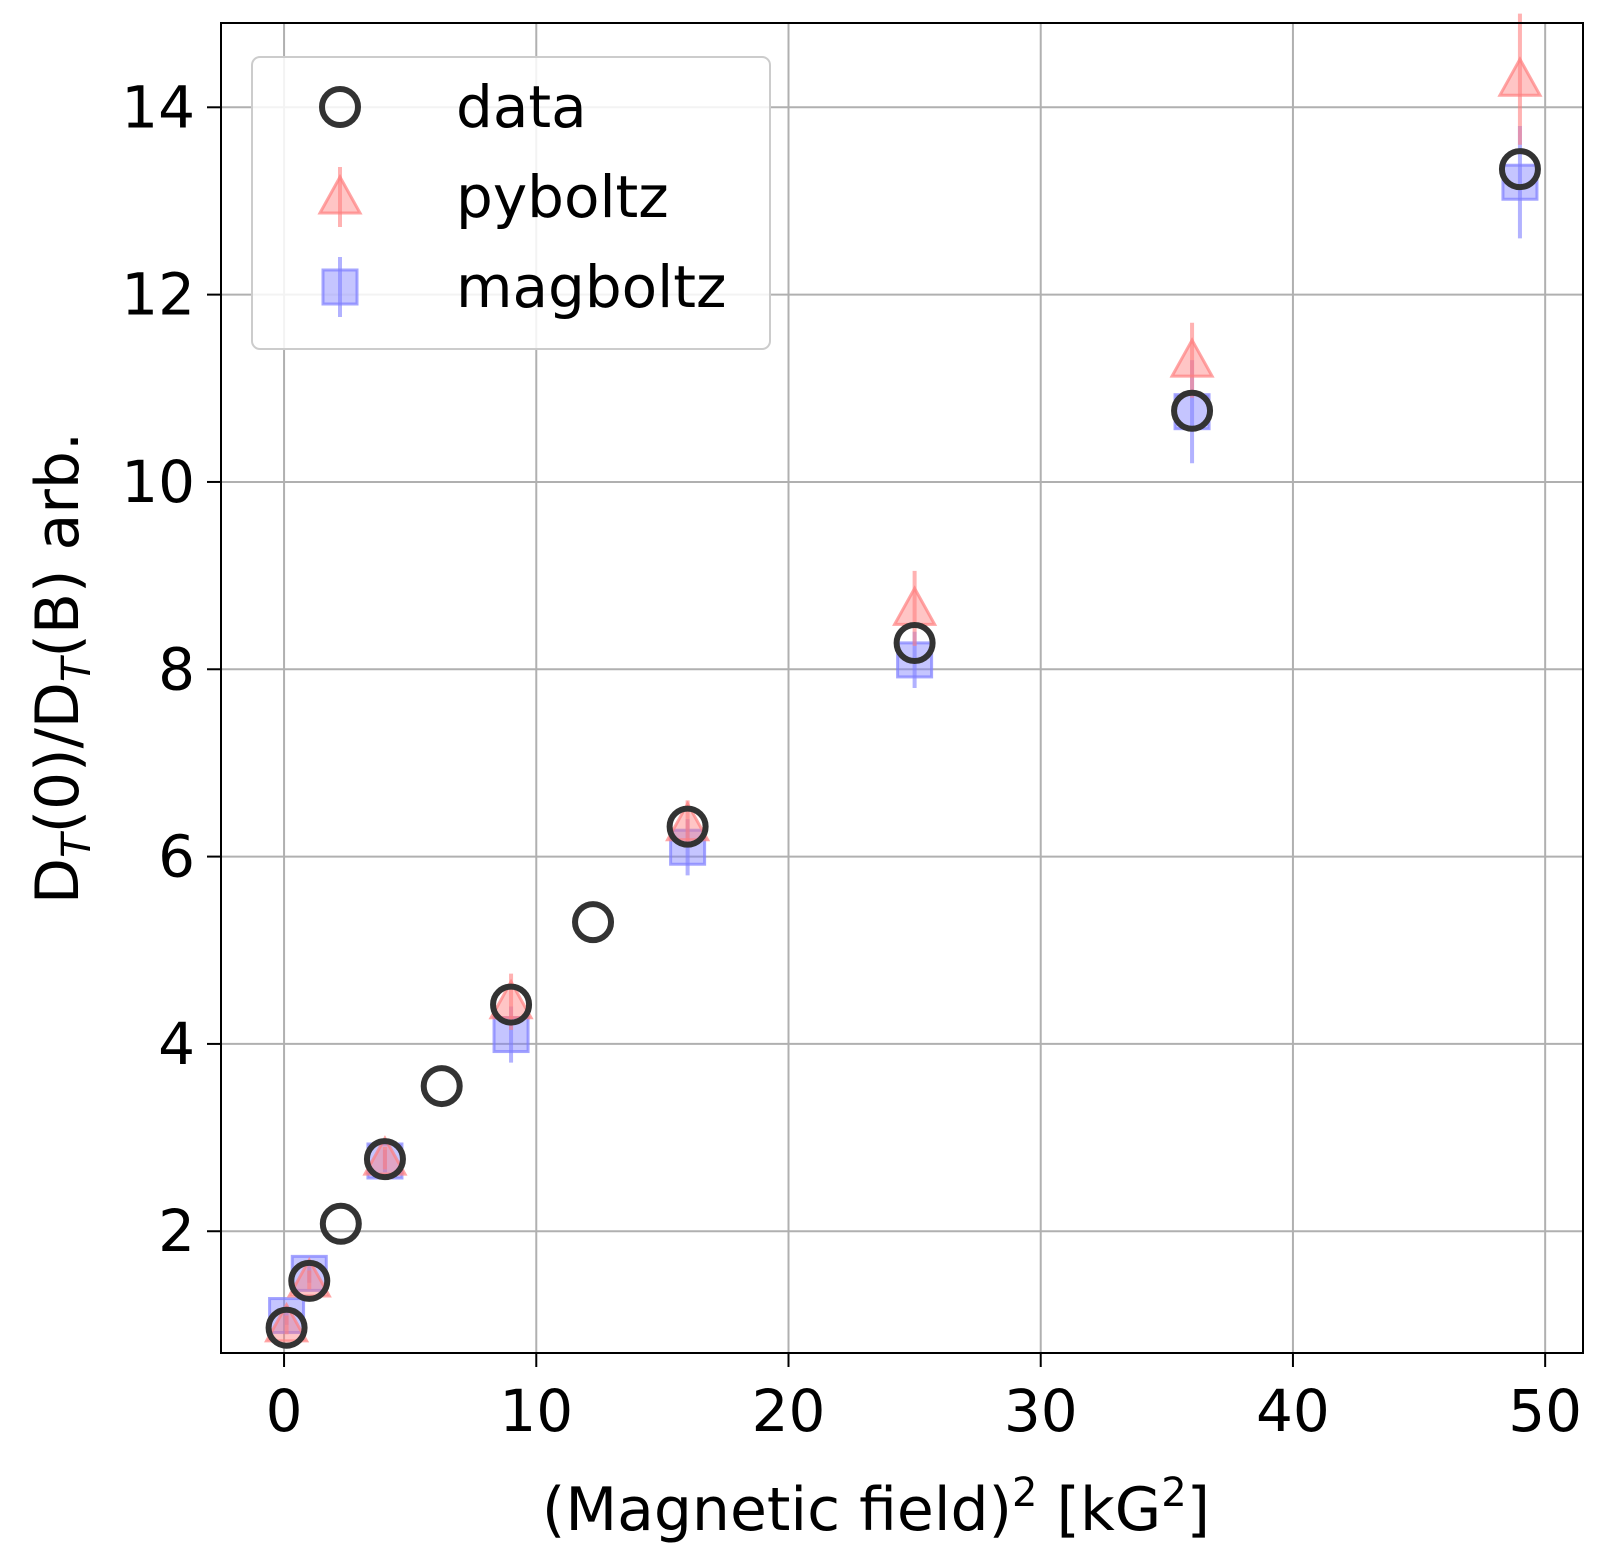  I want to click on y-axis-label: DT(0)/DT(B) arb., so click(61, 668).